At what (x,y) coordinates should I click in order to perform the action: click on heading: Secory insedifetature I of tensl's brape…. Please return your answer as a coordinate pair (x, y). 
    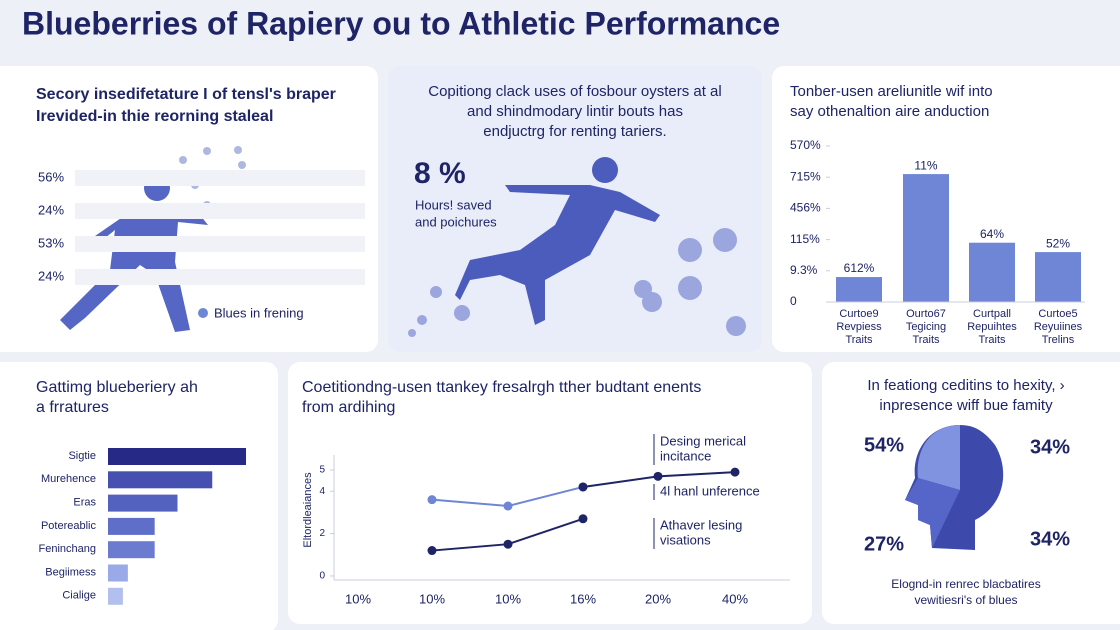
    Looking at the image, I should click on (186, 94).